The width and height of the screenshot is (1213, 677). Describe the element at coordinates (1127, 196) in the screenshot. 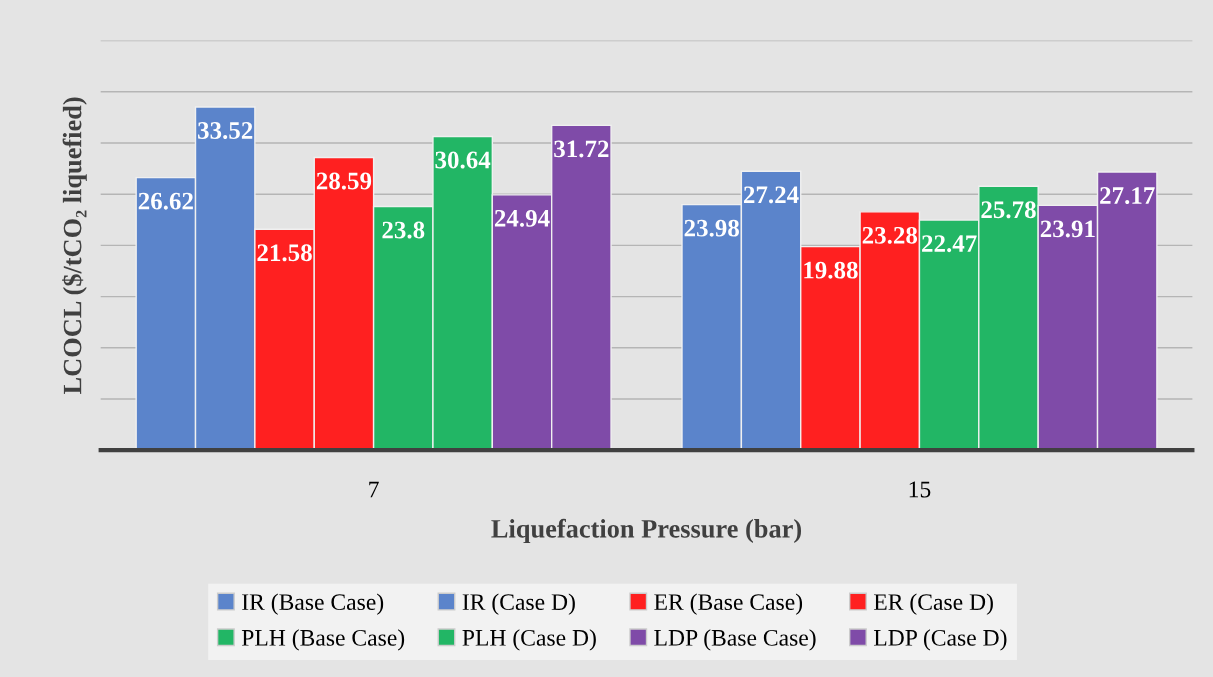

I see `data-label: 27.17` at that location.